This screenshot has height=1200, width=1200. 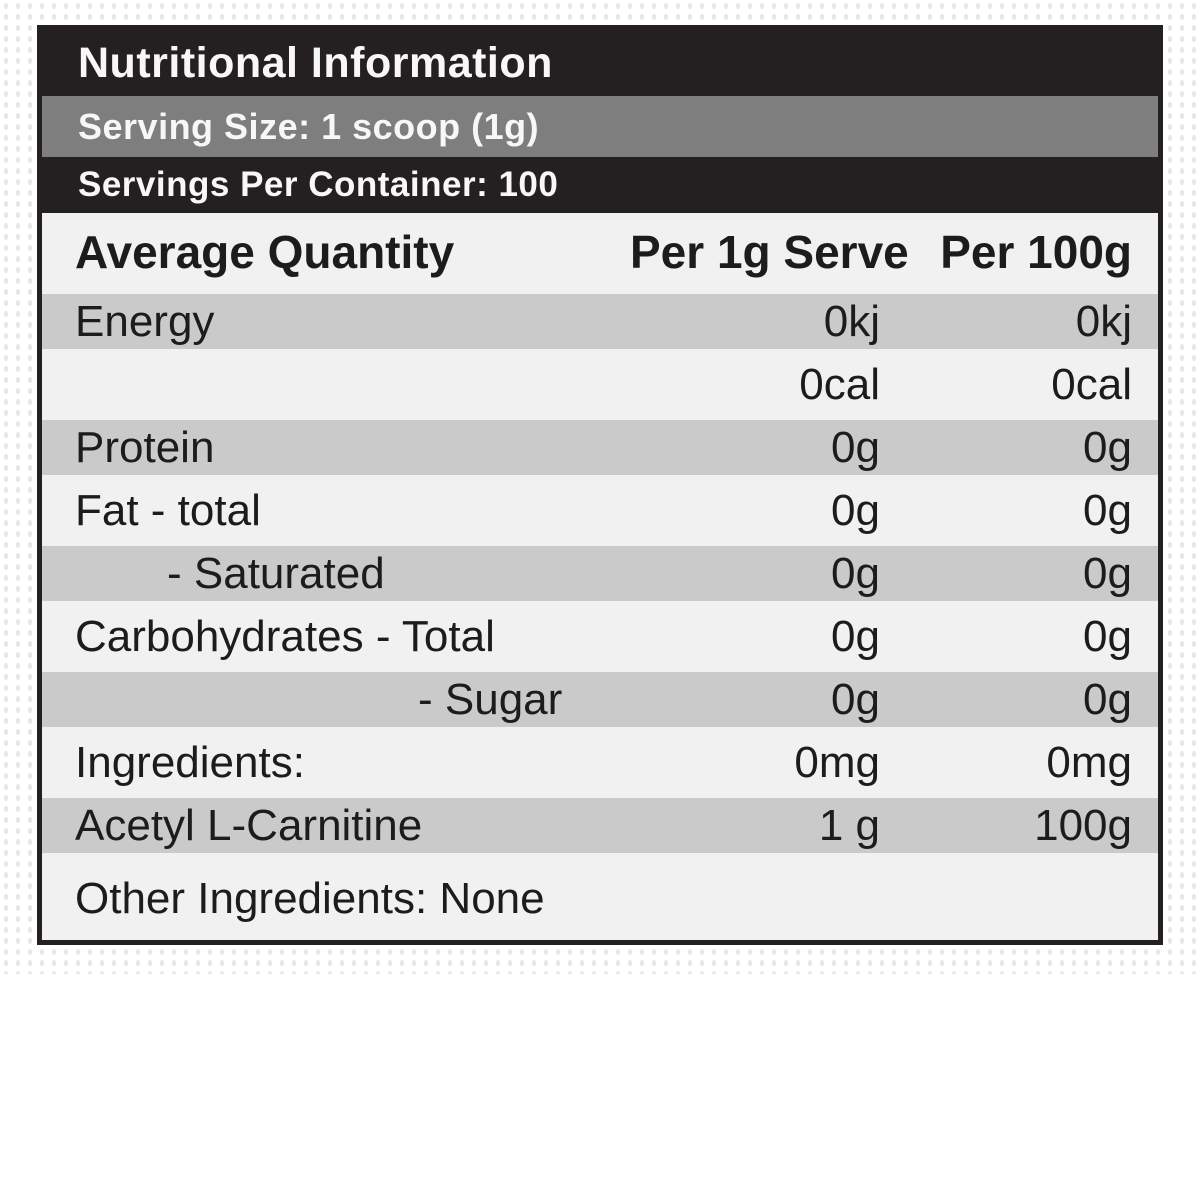 What do you see at coordinates (600, 251) in the screenshot?
I see `table-header-row: Average Quantity Per 1g Serve Per 100g` at bounding box center [600, 251].